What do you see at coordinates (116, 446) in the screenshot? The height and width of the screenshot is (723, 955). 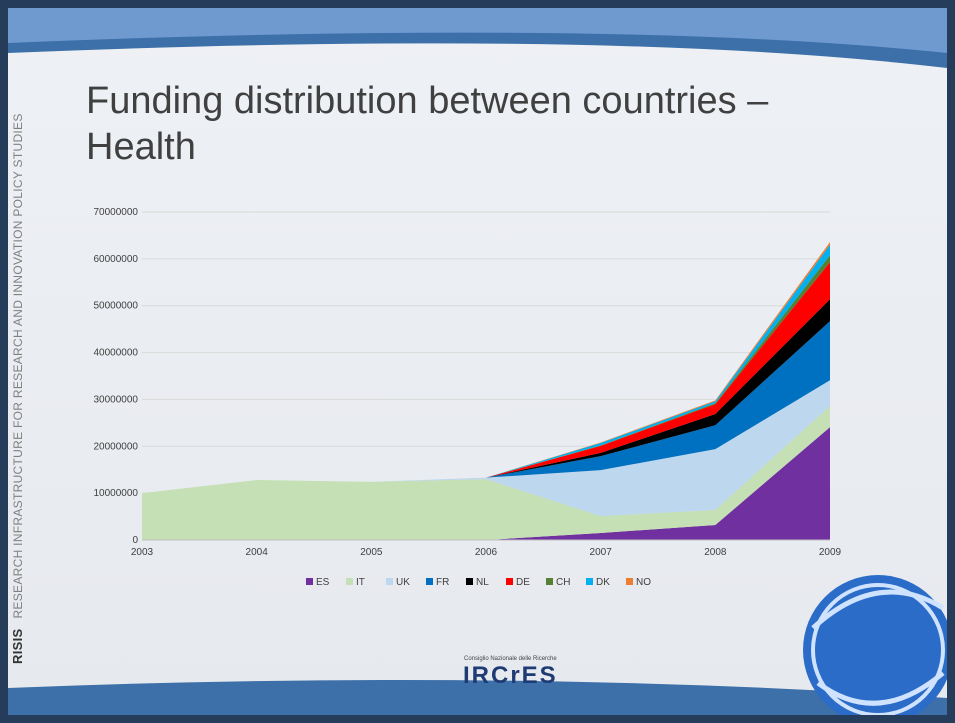 I see `y-tick-label: 20000000` at bounding box center [116, 446].